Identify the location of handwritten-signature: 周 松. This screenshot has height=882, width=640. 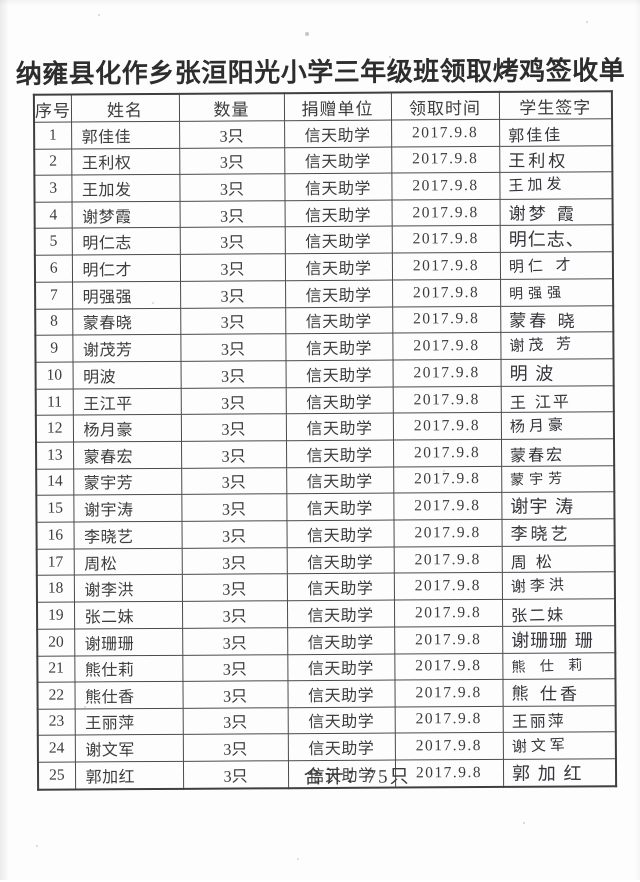
(532, 560).